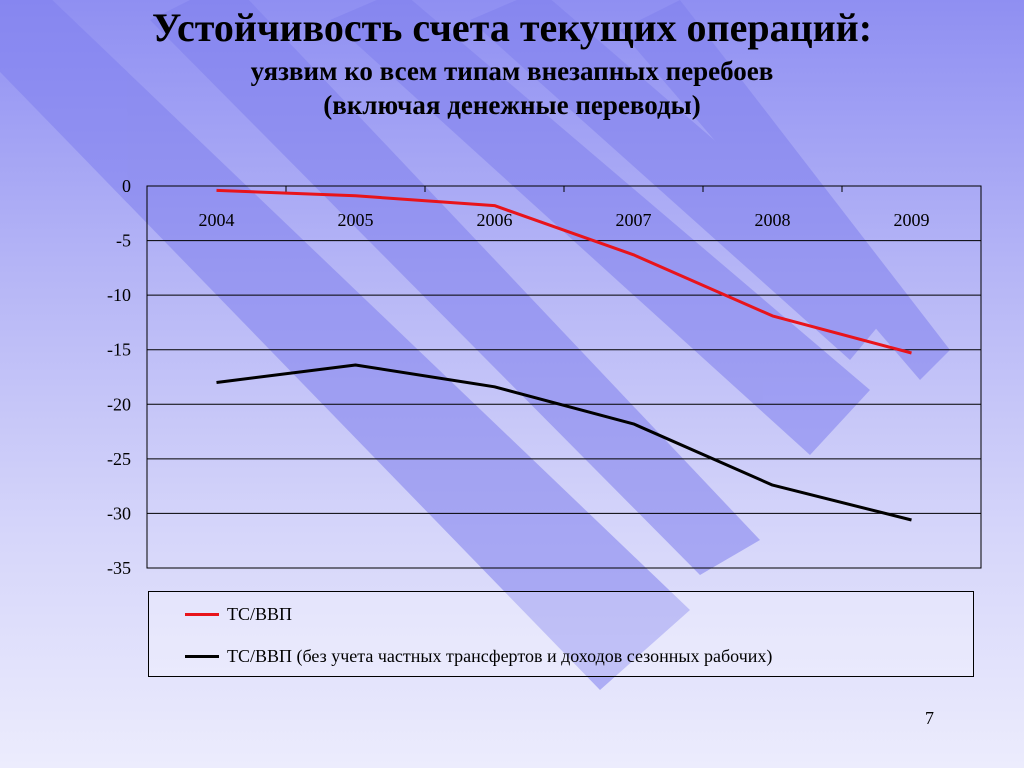 Image resolution: width=1024 pixels, height=768 pixels. What do you see at coordinates (495, 220) in the screenshot?
I see `x-tick-label: 2006` at bounding box center [495, 220].